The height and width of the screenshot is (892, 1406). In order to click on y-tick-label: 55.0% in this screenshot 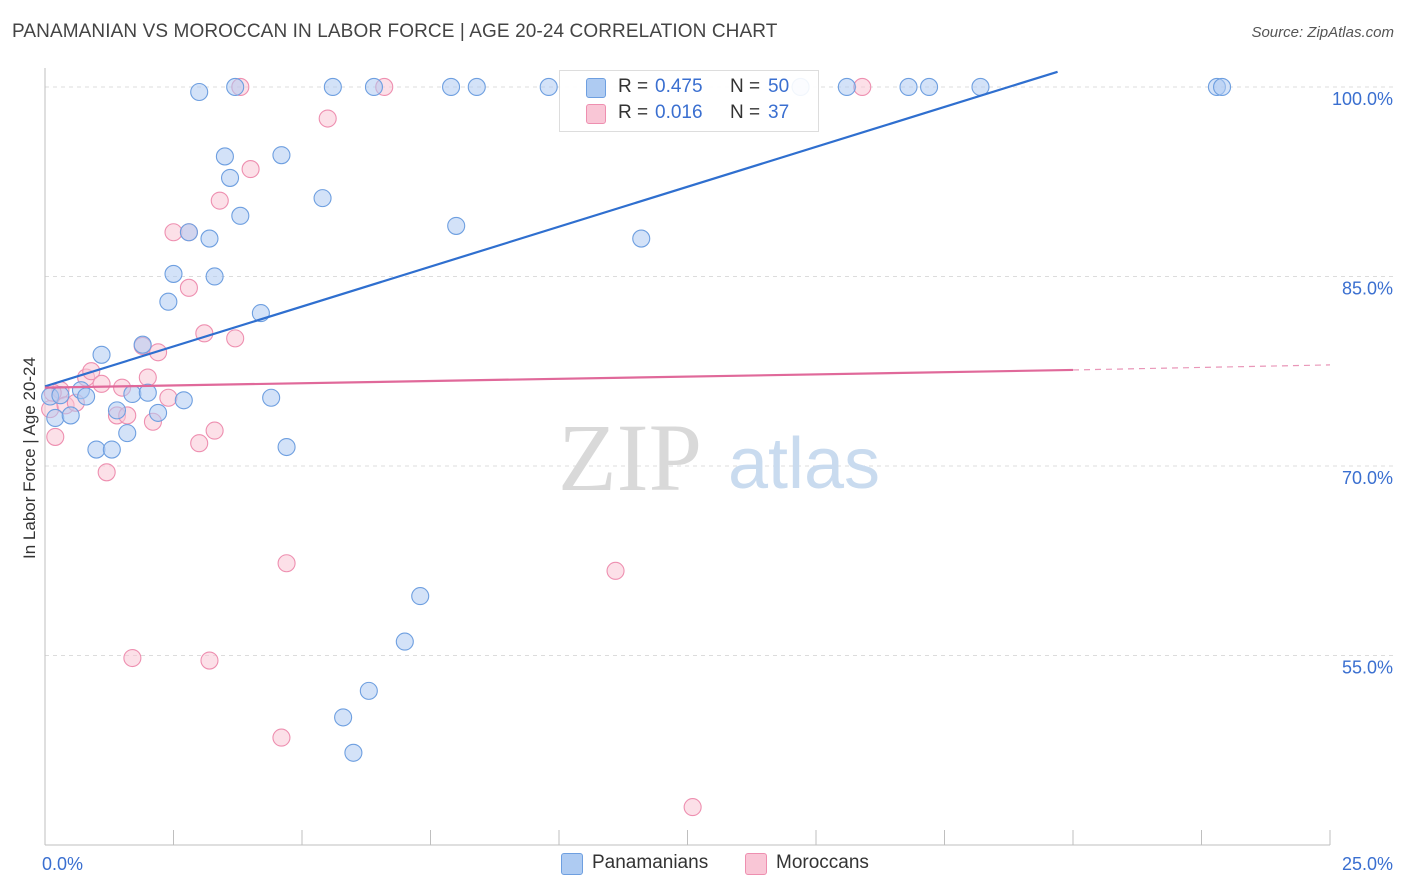, I will do `click(1367, 667)`.